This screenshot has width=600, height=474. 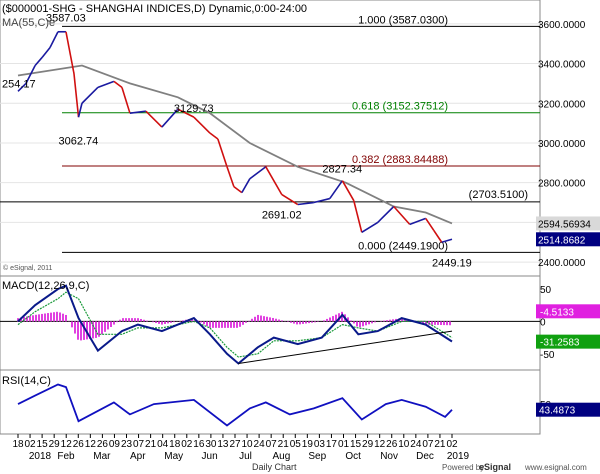 I want to click on month-label: Aug, so click(x=282, y=456).